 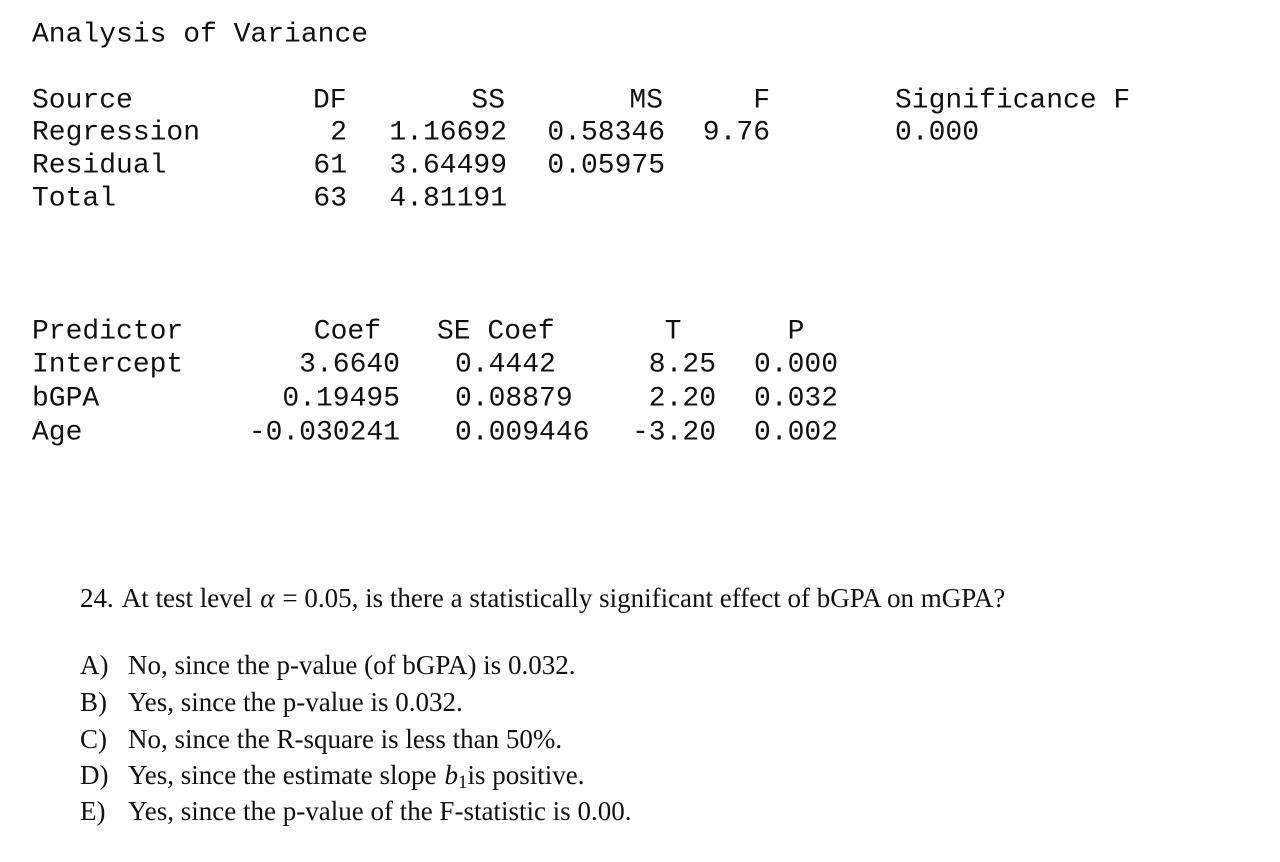 What do you see at coordinates (349, 364) in the screenshot?
I see `coef-cell: 3.6640` at bounding box center [349, 364].